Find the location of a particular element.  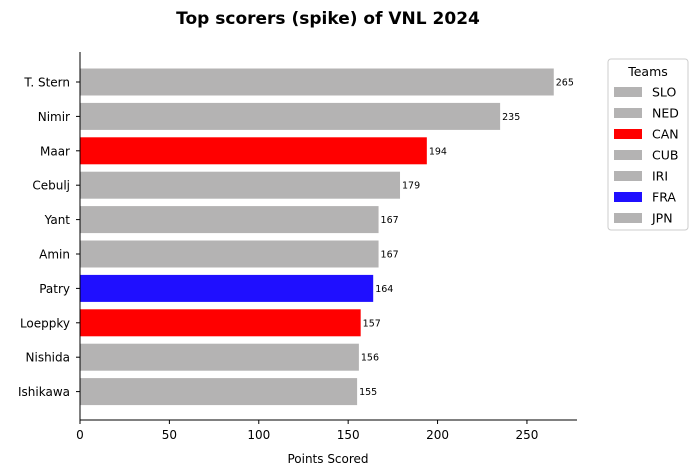

y-tick-label: Nishida is located at coordinates (48, 358).